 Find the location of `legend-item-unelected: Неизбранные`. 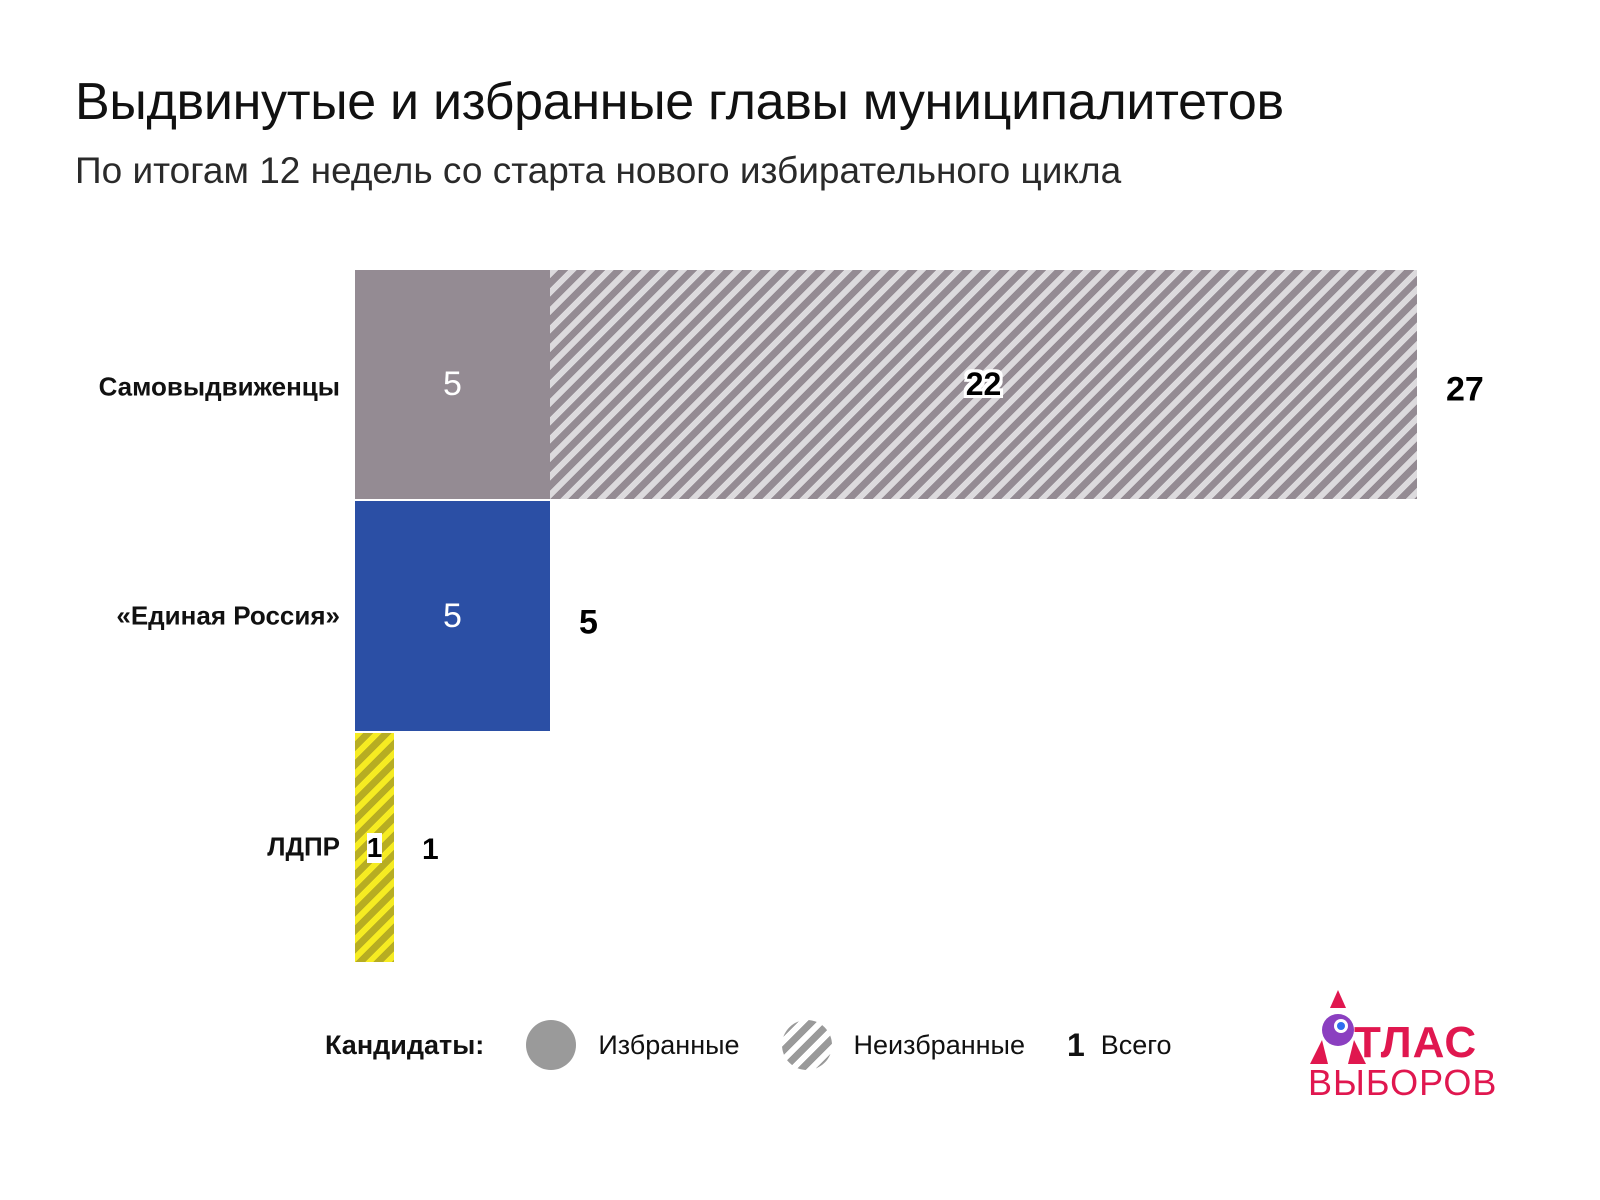

legend-item-unelected: Неизбранные is located at coordinates (939, 1044).